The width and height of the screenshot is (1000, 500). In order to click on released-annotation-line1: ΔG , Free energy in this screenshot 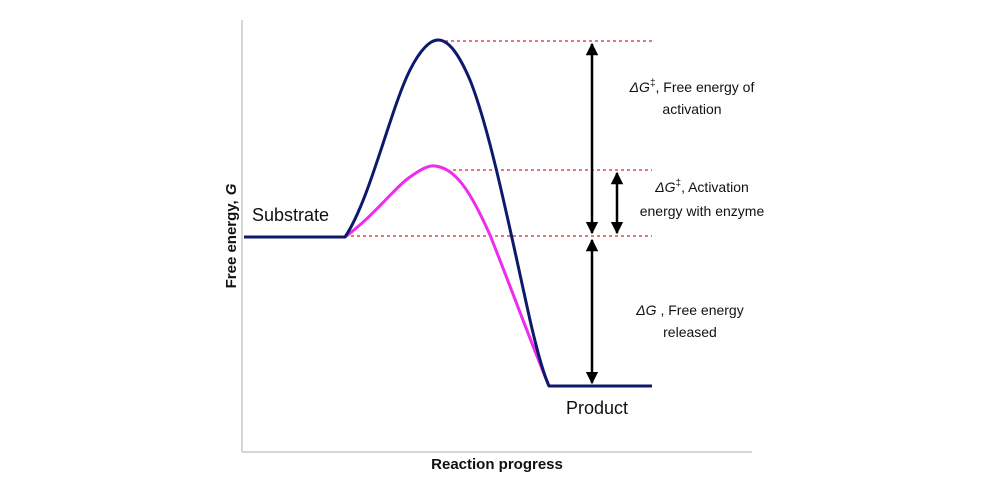, I will do `click(689, 310)`.